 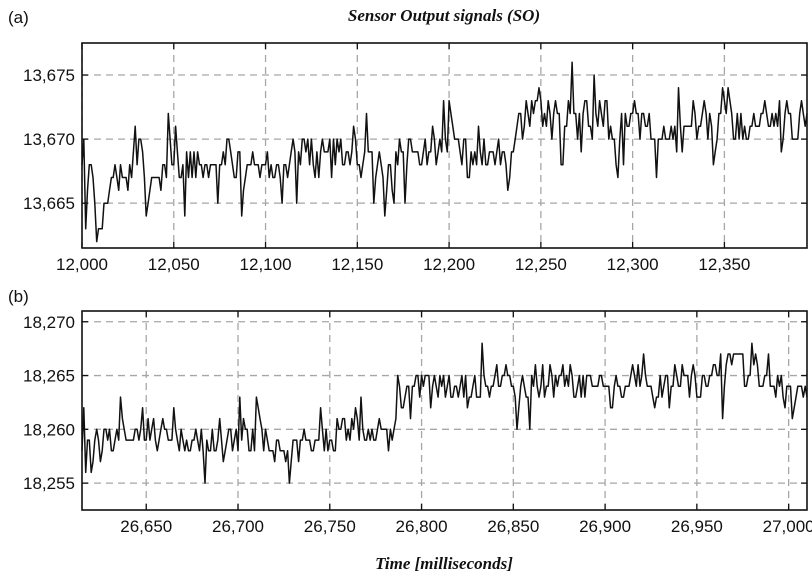 I want to click on y-tick-label: 18,270, so click(x=49, y=322).